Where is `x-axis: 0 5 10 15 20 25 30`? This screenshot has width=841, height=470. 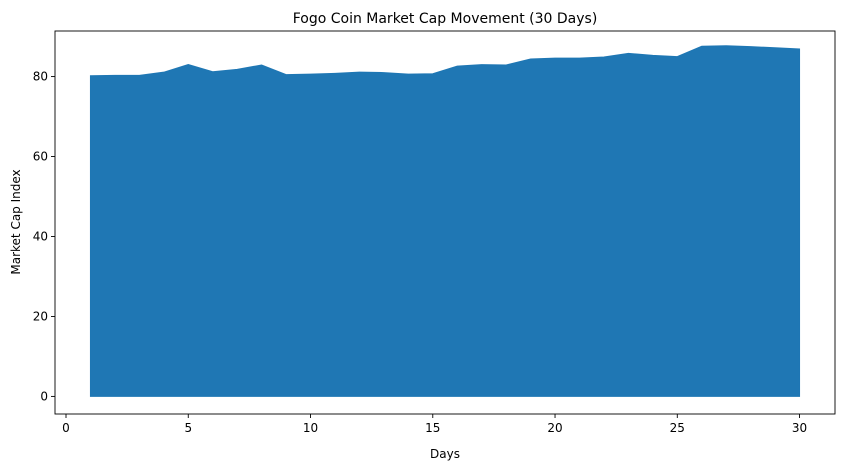
x-axis: 0 5 10 15 20 25 30 is located at coordinates (434, 424).